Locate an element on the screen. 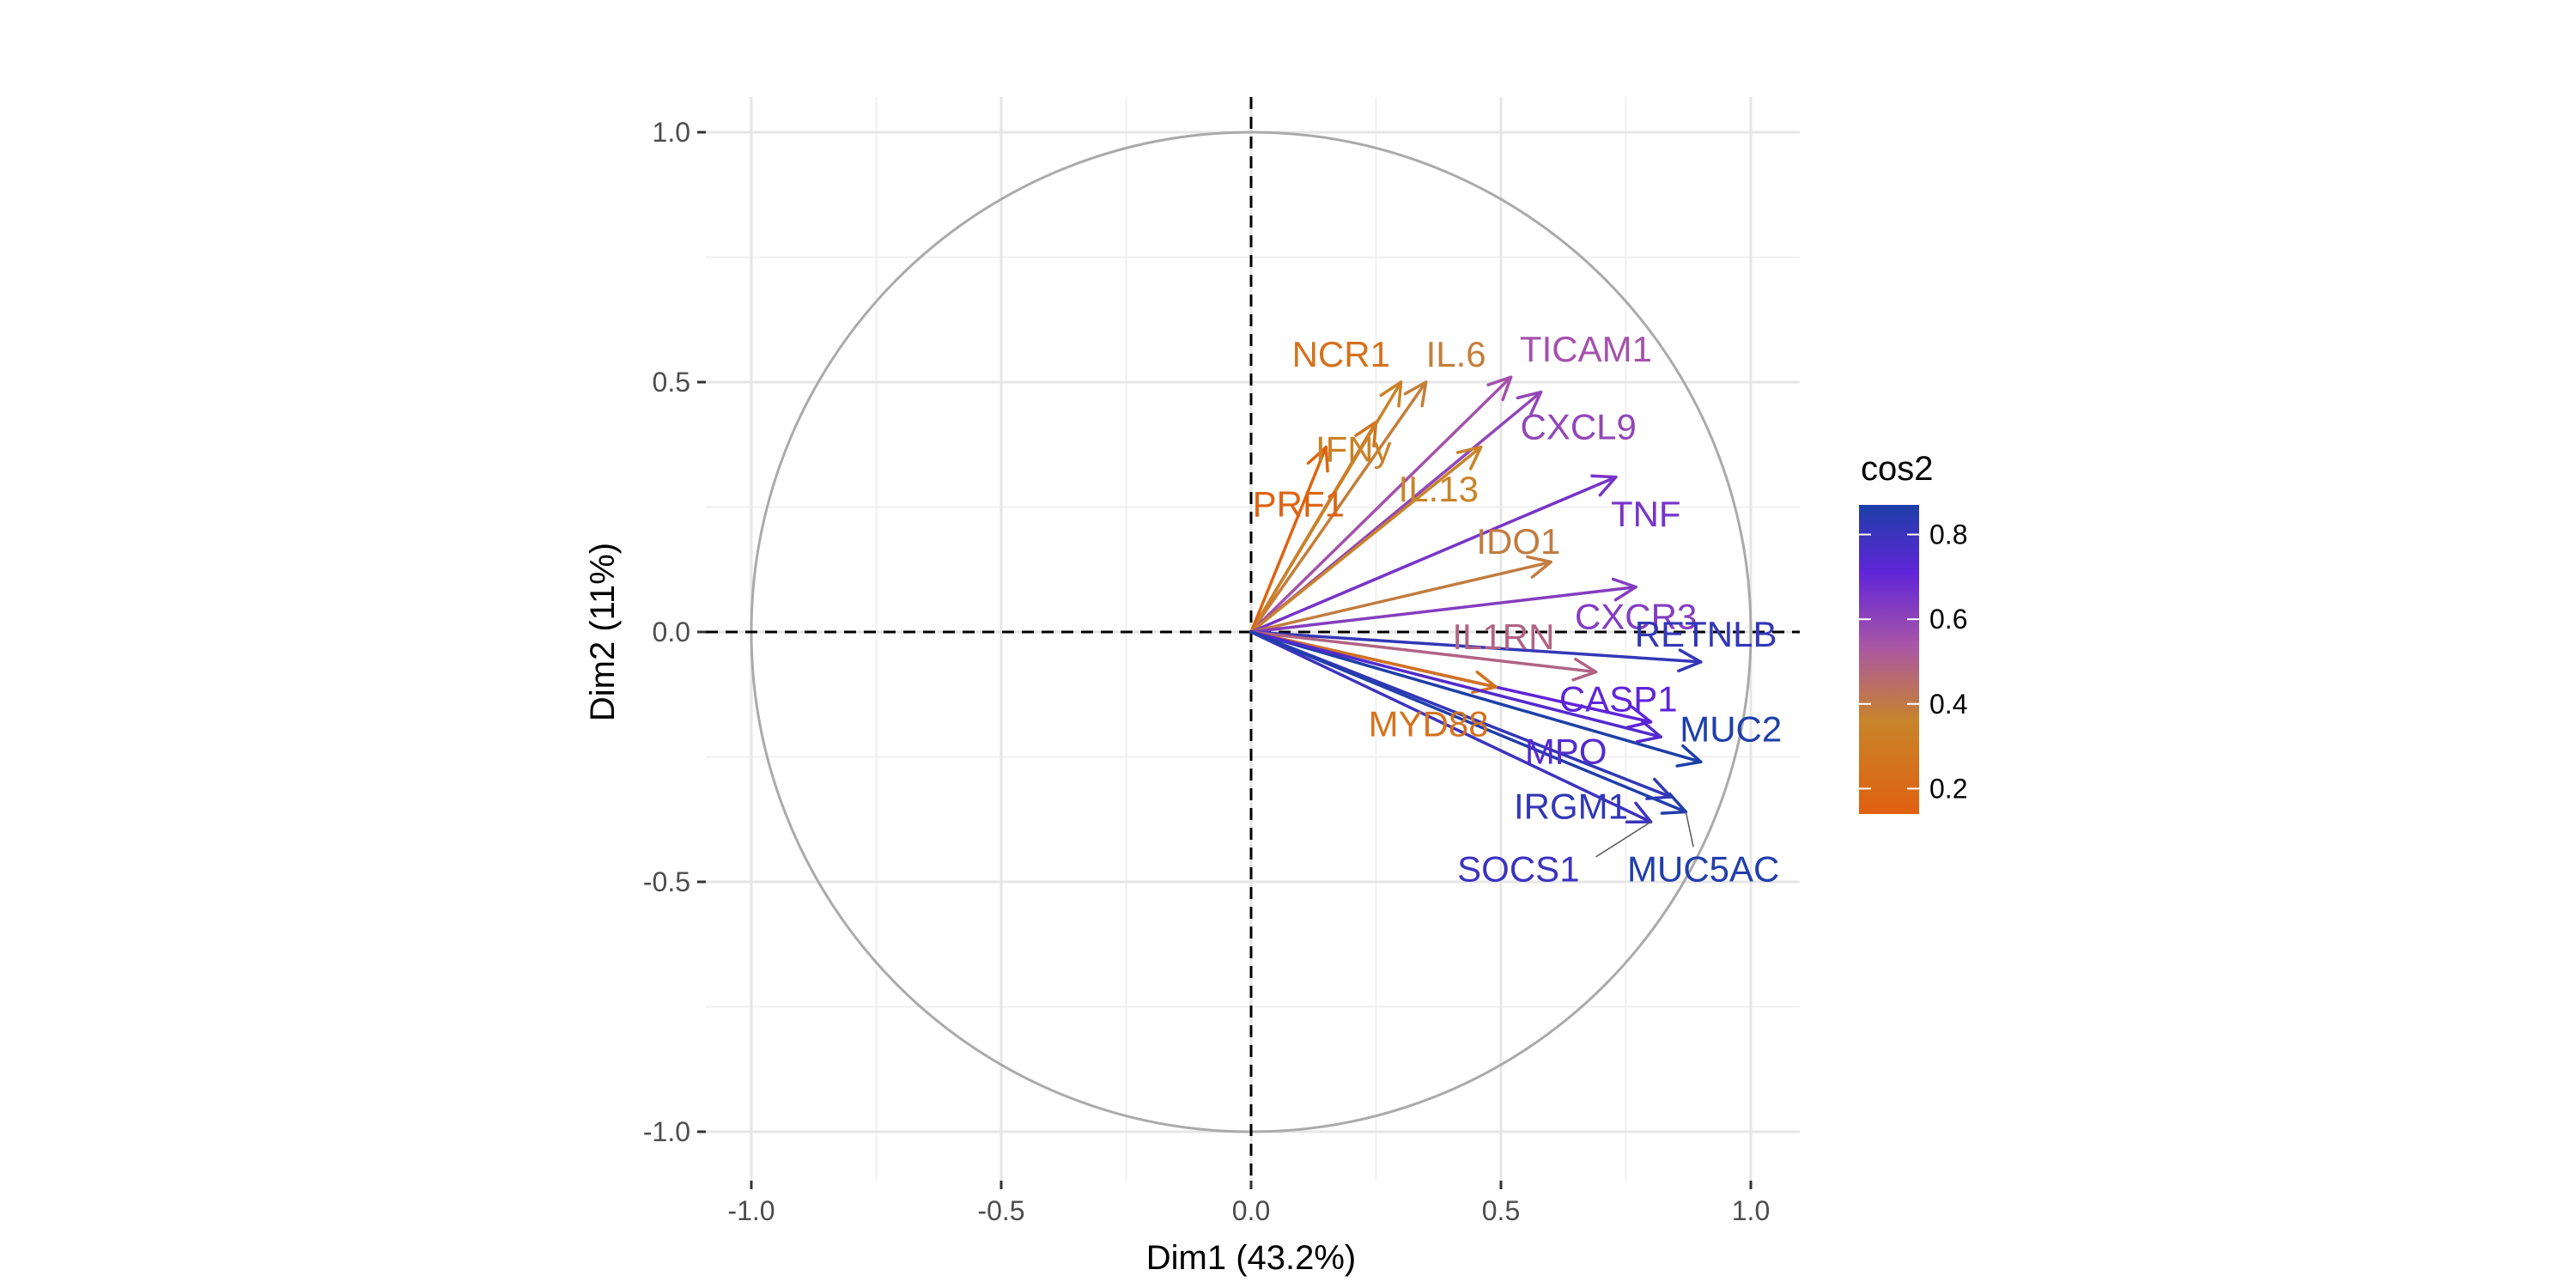 This screenshot has height=1288, width=2576. x-tick-label: -0.5 is located at coordinates (1001, 1210).